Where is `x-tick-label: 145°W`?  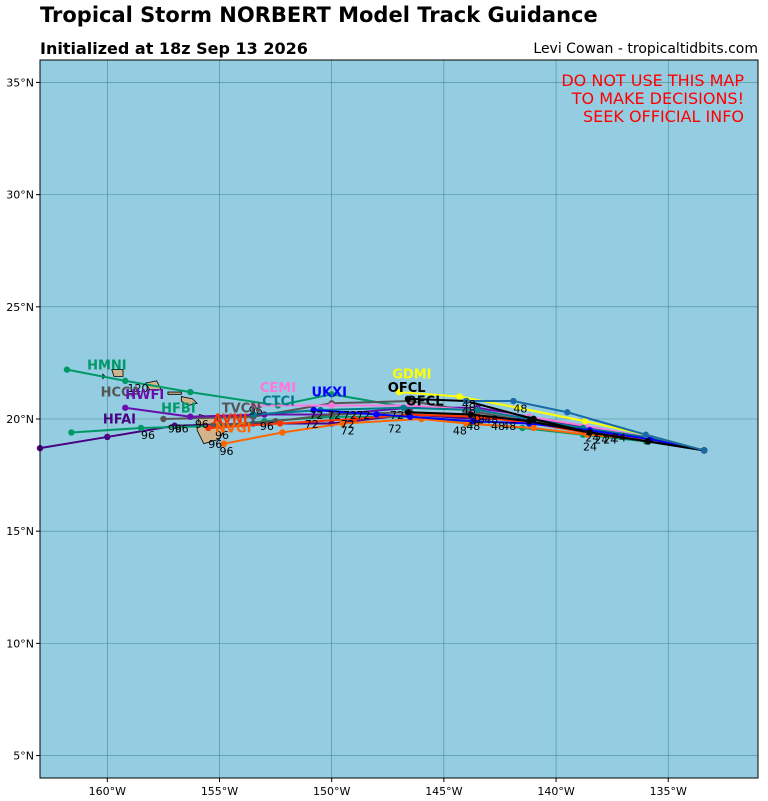
x-tick-label: 145°W is located at coordinates (443, 791).